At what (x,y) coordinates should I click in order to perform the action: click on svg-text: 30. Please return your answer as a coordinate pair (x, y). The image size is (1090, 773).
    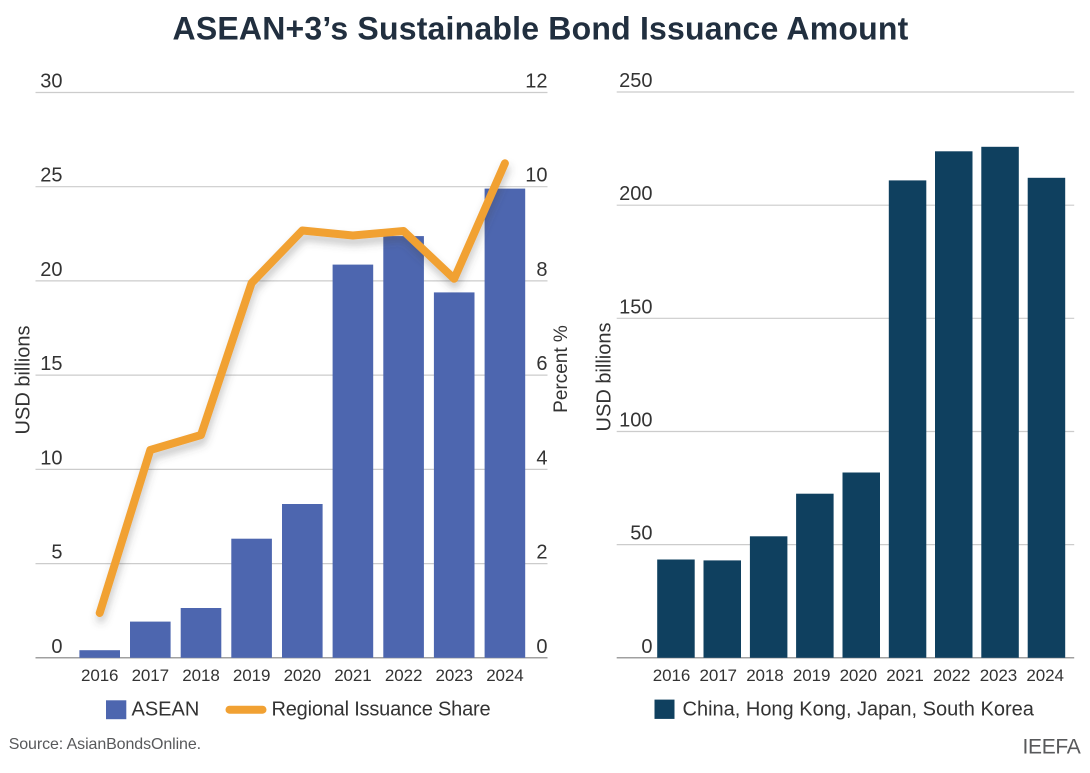
    Looking at the image, I should click on (51, 82).